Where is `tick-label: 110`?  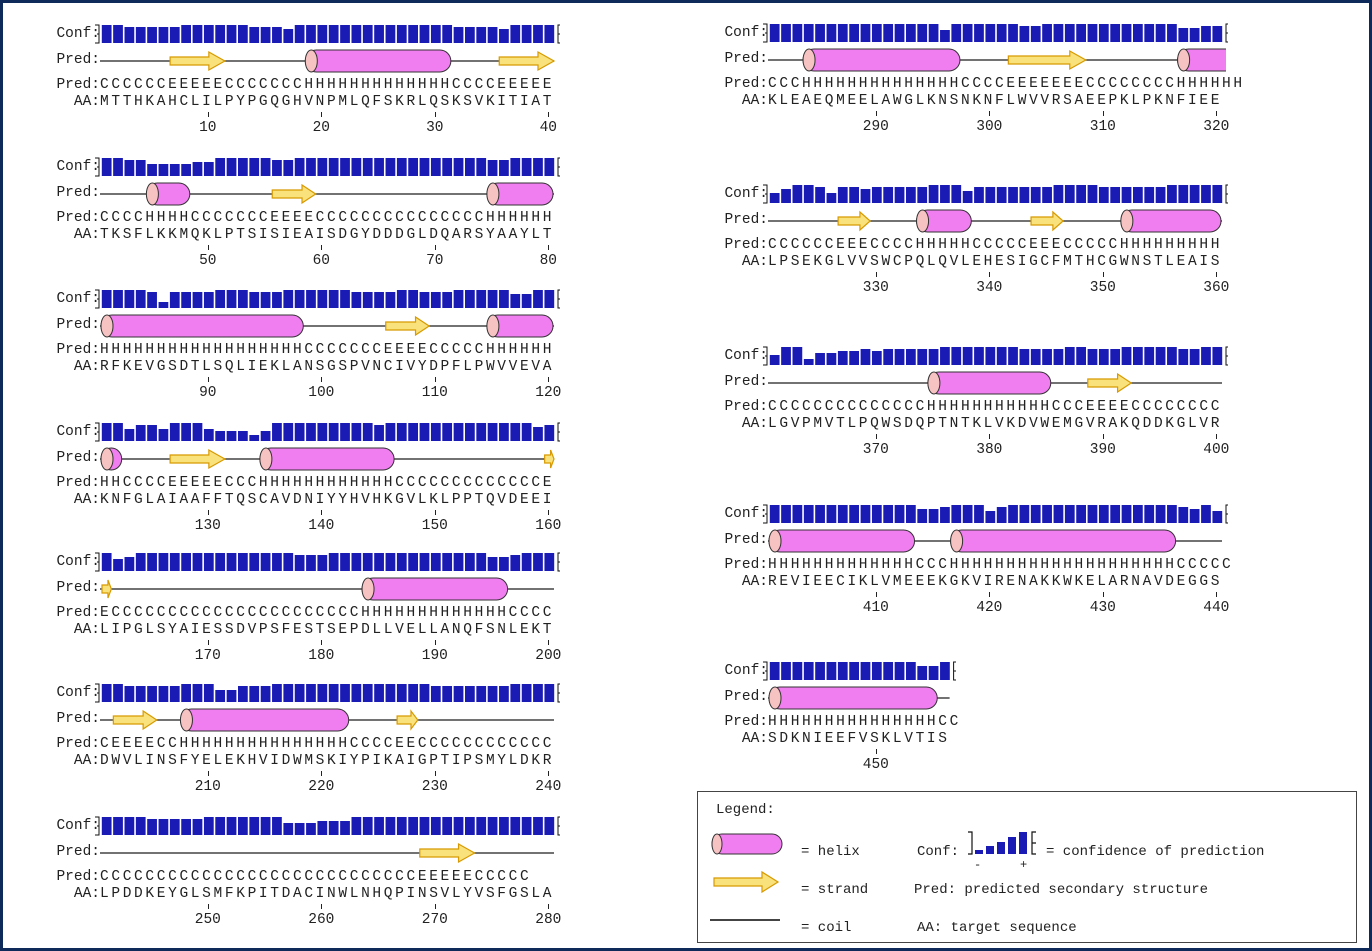
tick-label: 110 is located at coordinates (434, 393).